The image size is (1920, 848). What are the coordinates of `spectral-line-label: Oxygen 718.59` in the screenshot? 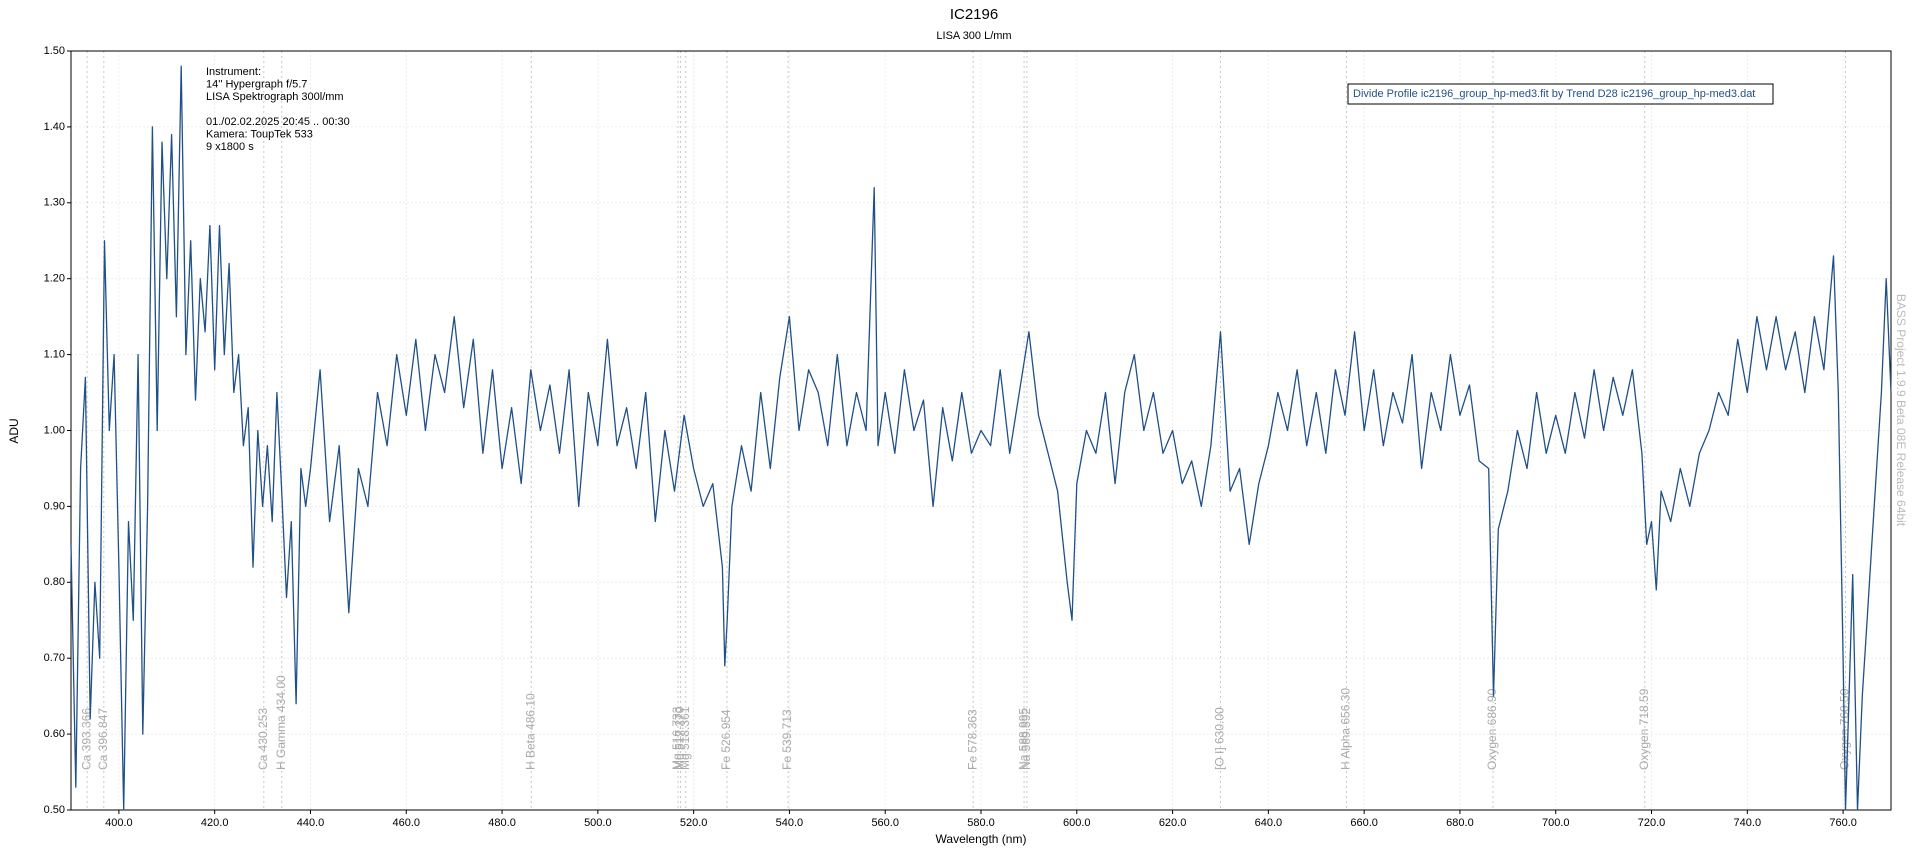 It's located at (1644, 729).